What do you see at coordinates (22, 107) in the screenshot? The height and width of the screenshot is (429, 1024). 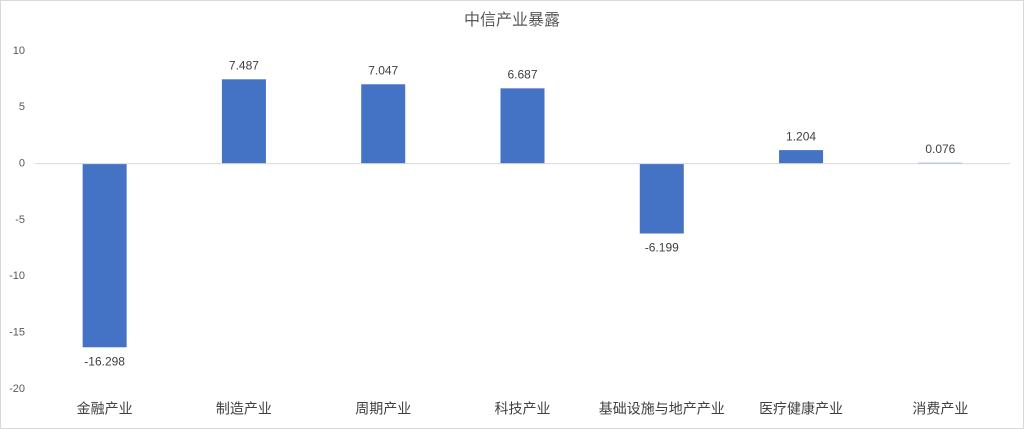 I see `y-tick-label: 5` at bounding box center [22, 107].